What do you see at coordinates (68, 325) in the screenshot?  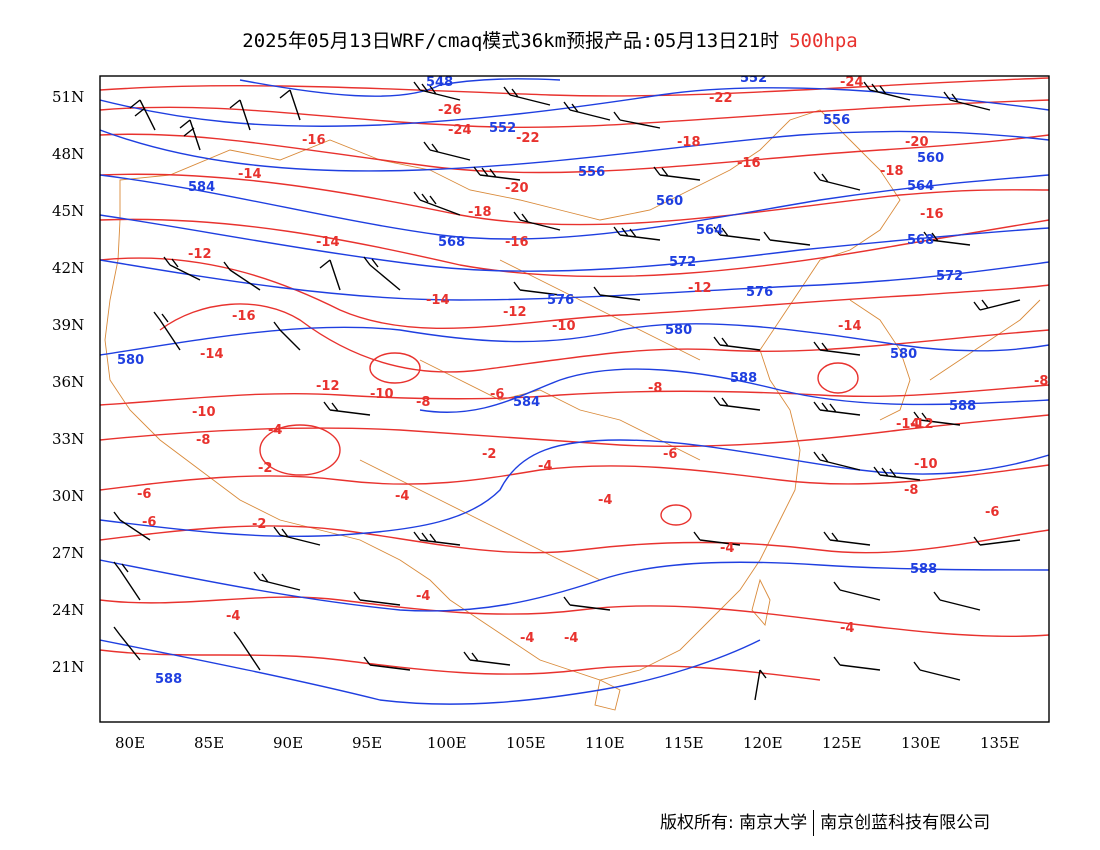 I see `lat-label: 39N` at bounding box center [68, 325].